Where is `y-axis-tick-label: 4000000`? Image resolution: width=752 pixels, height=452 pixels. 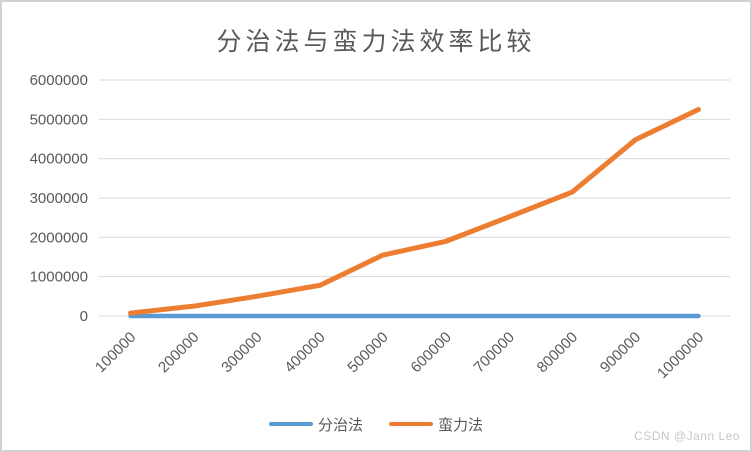
y-axis-tick-label: 4000000 is located at coordinates (59, 159).